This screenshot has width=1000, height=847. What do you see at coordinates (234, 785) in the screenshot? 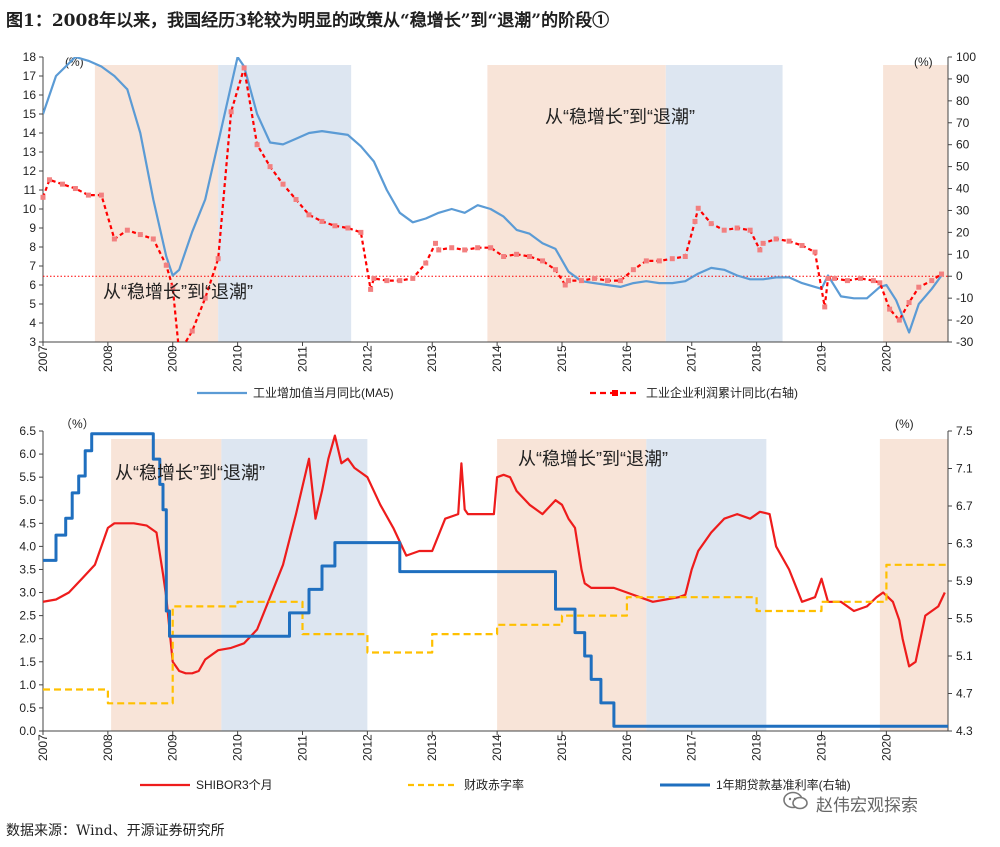
I see `legend-label: SHIBOR3个月` at bounding box center [234, 785].